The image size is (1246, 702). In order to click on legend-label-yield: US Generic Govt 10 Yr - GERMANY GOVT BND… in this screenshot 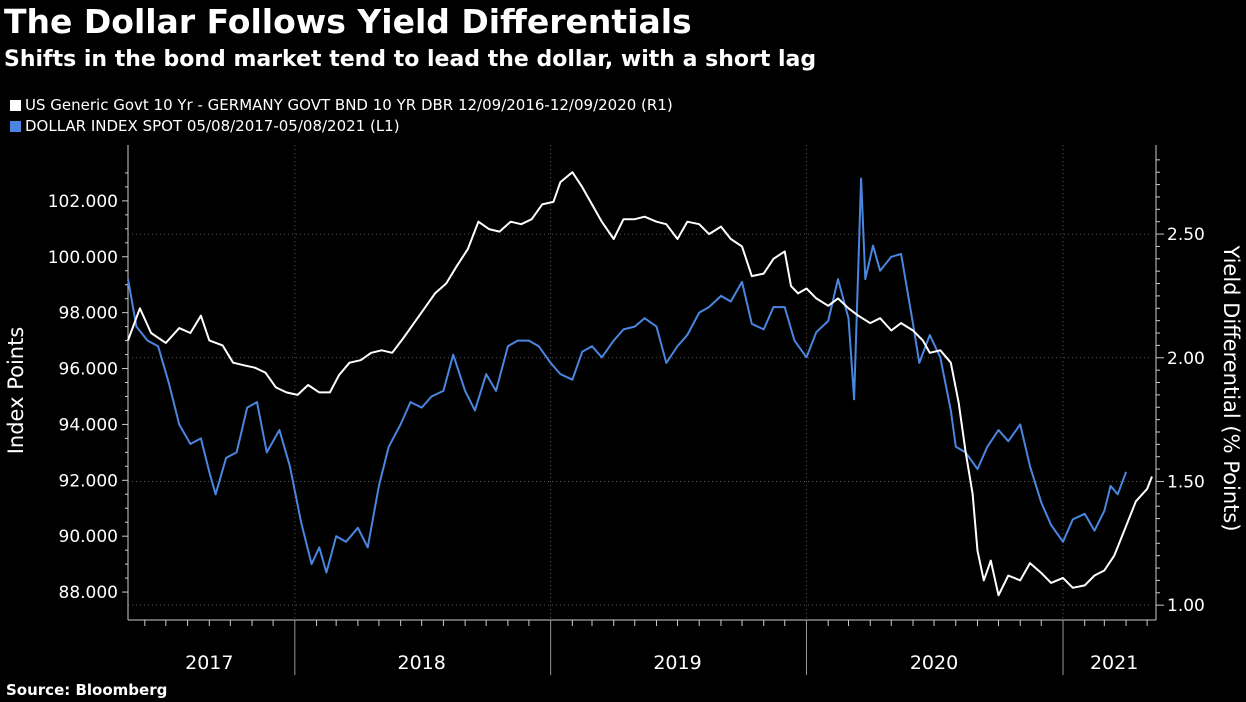, I will do `click(349, 105)`.